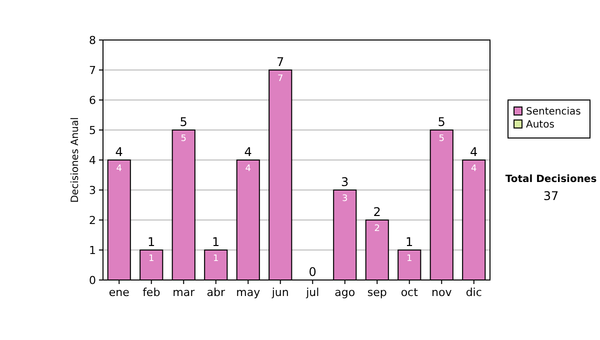 This screenshot has width=600, height=340. I want to click on legend-label: Autos, so click(540, 125).